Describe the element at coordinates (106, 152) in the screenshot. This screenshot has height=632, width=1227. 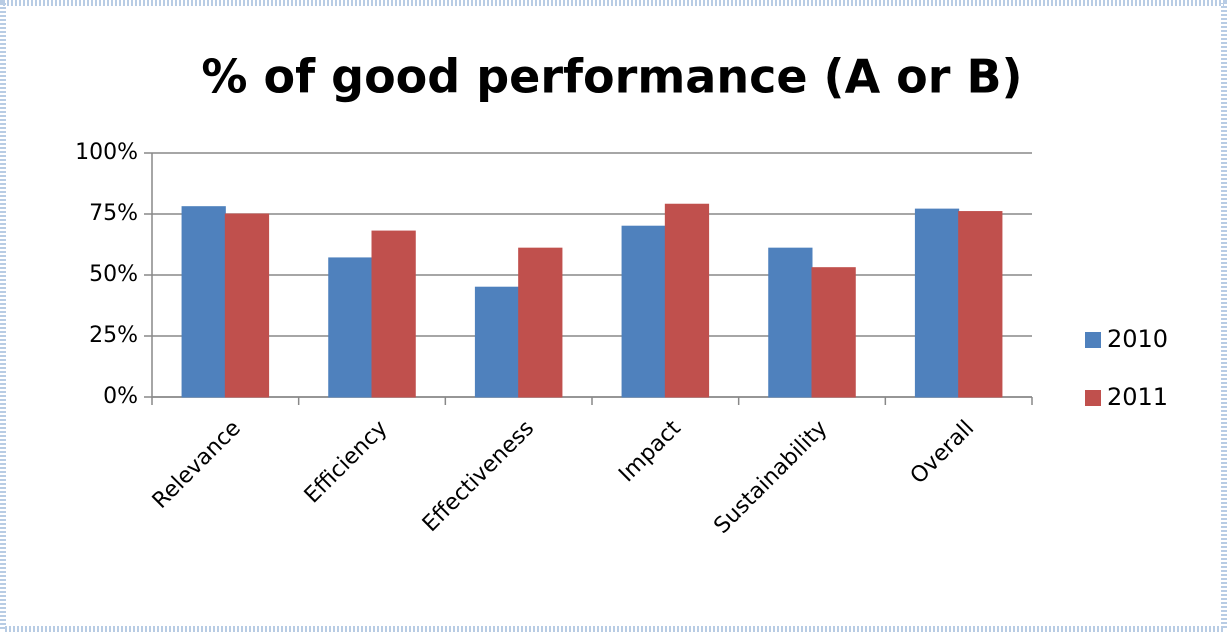
I see `y-tick-label: 100%` at that location.